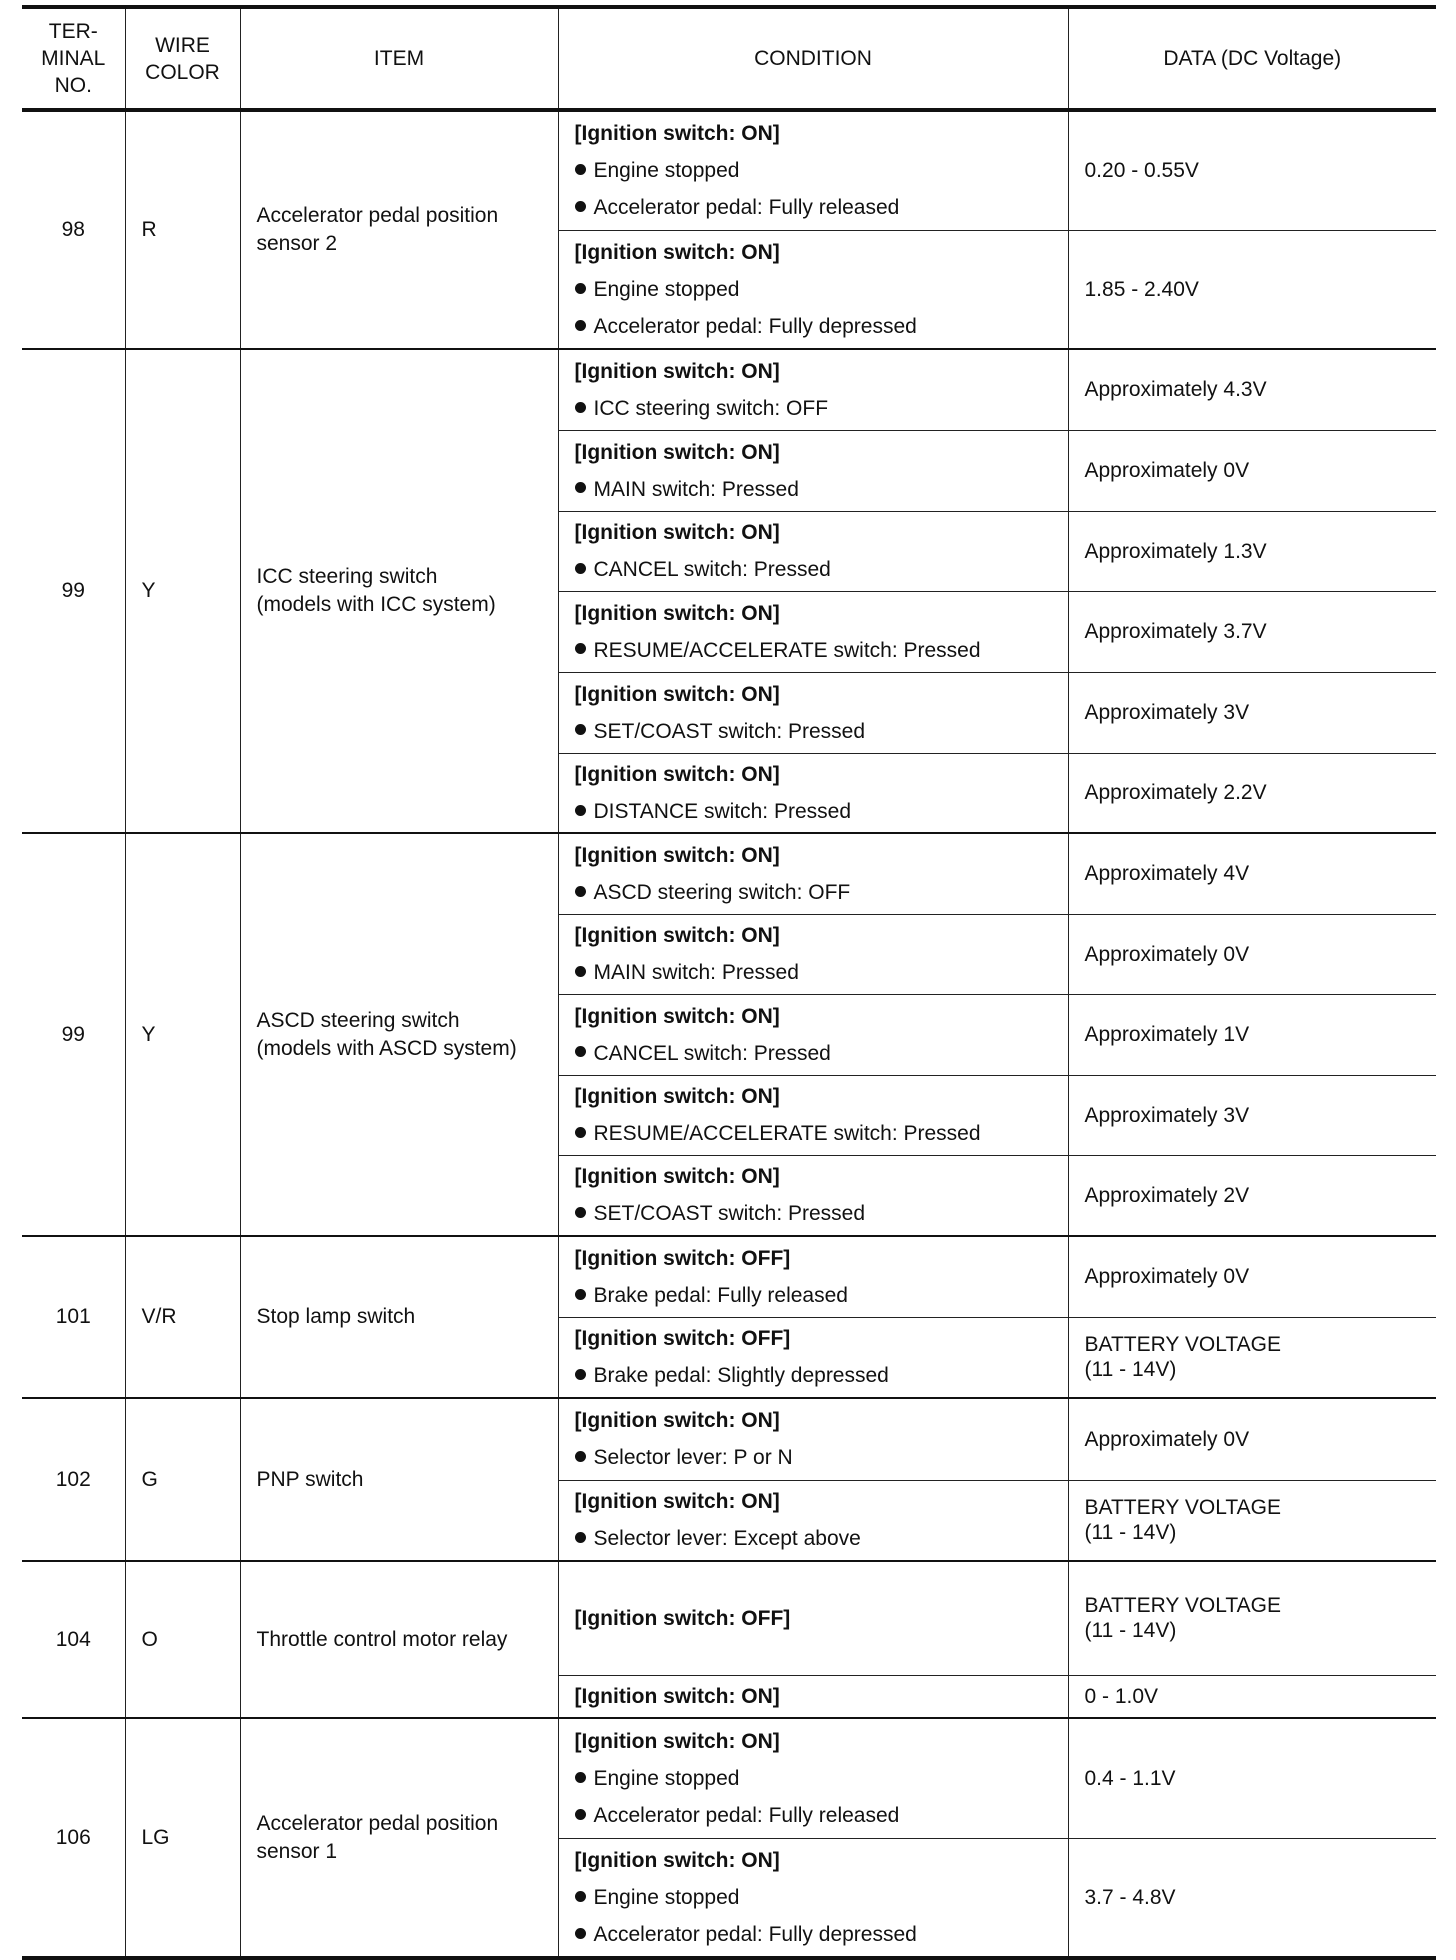  Describe the element at coordinates (813, 1618) in the screenshot. I see `condition-cell: [Ignition switch: OFF]` at that location.